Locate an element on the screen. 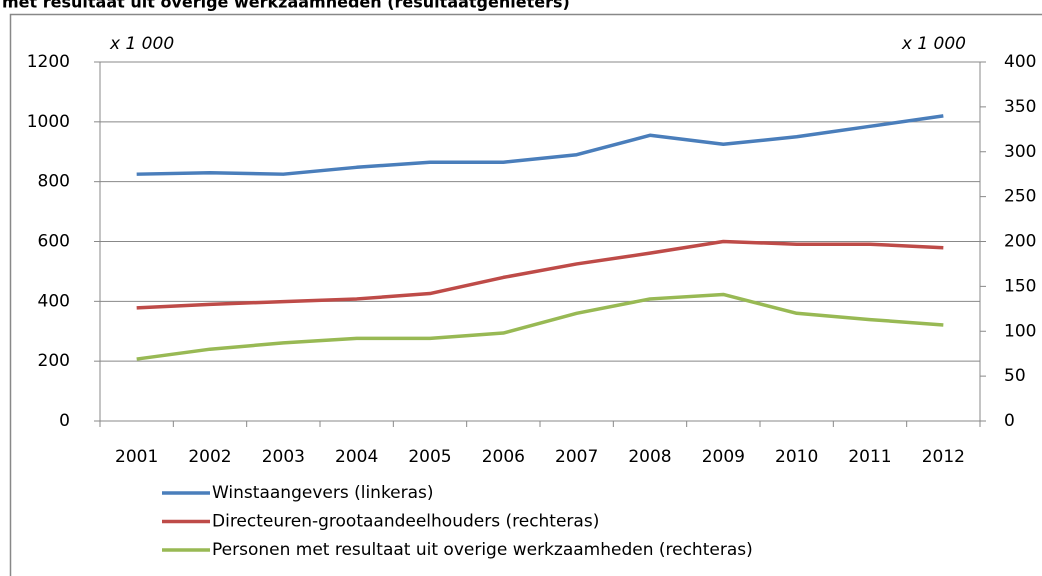  legend-label: Winstaangevers (linkeras) is located at coordinates (323, 493).